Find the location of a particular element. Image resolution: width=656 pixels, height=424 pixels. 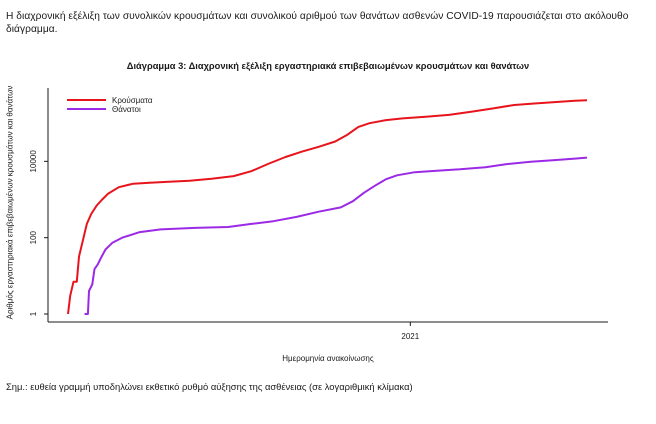

x-axis-label: Ημερομηνία ανακοίνωσης is located at coordinates (328, 358).